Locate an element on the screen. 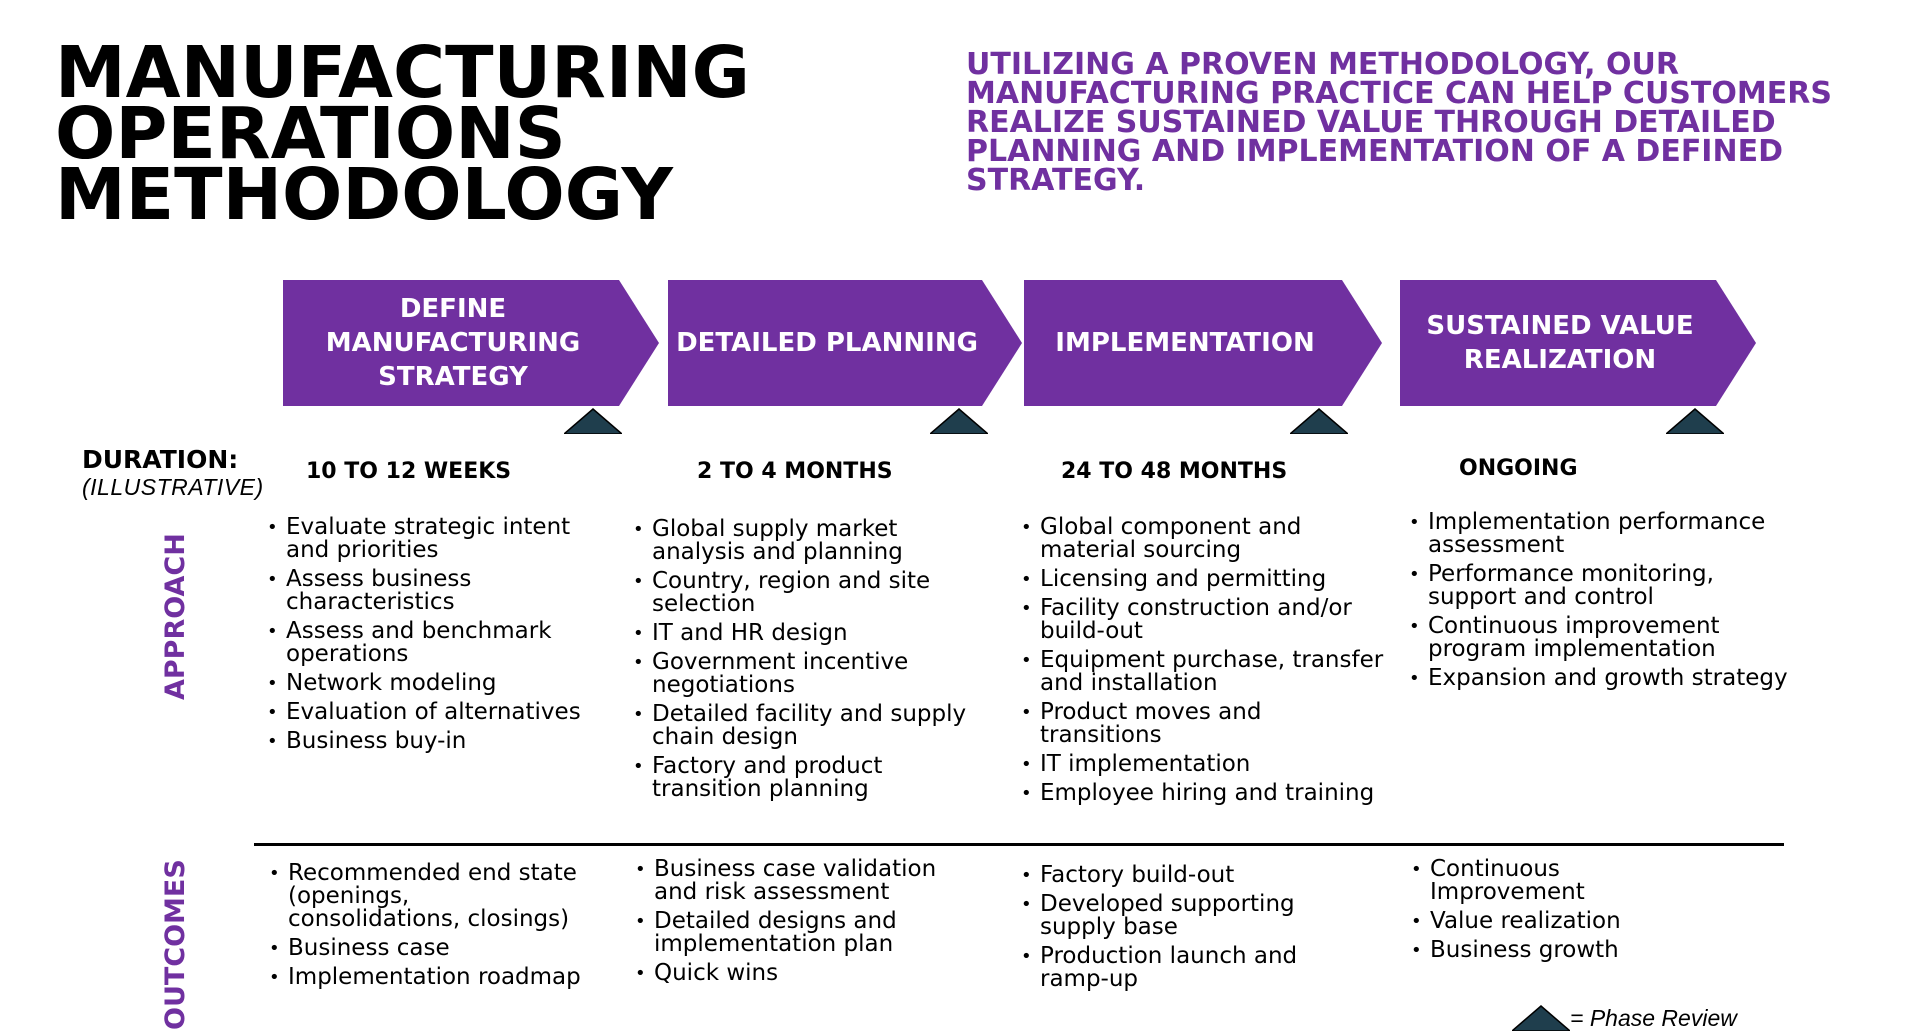 The width and height of the screenshot is (1908, 1032). list-item-line: Assess business is located at coordinates (379, 579).